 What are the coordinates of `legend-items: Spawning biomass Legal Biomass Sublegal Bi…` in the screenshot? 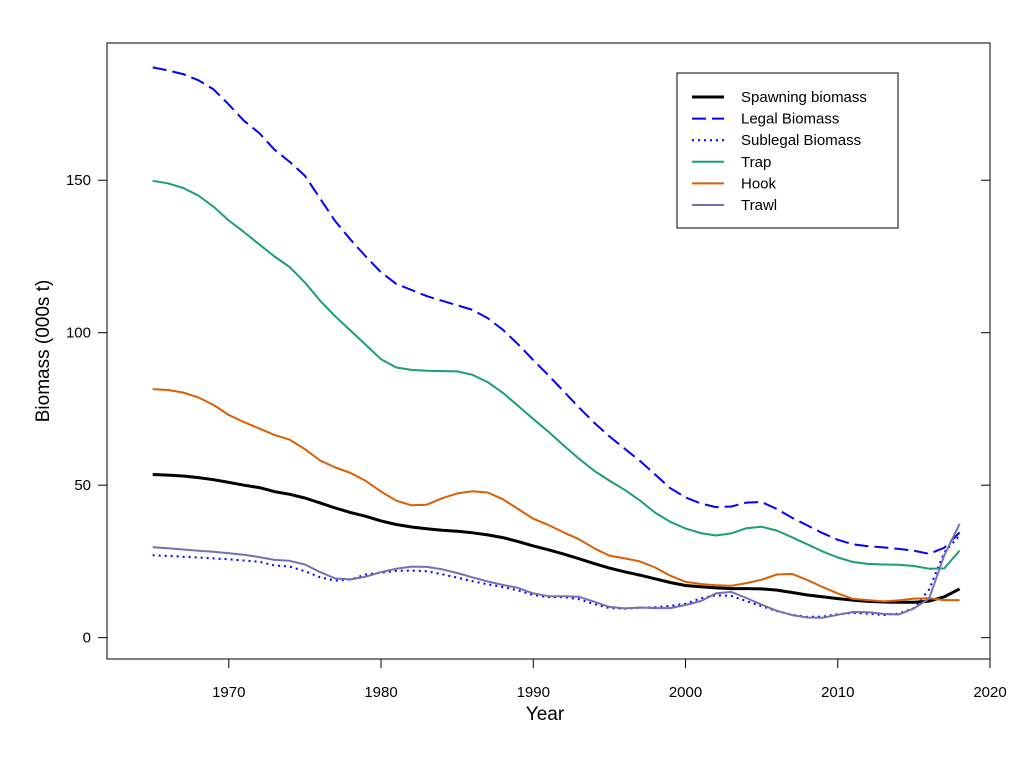 It's located at (779, 151).